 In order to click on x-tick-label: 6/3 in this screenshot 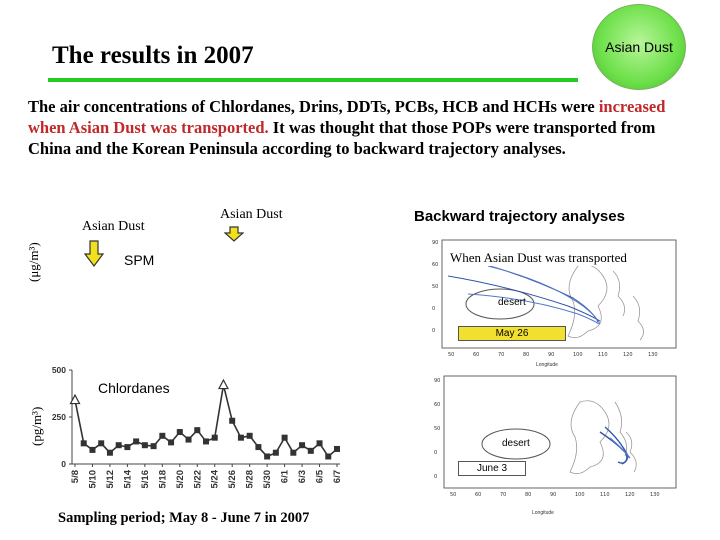, I will do `click(302, 476)`.